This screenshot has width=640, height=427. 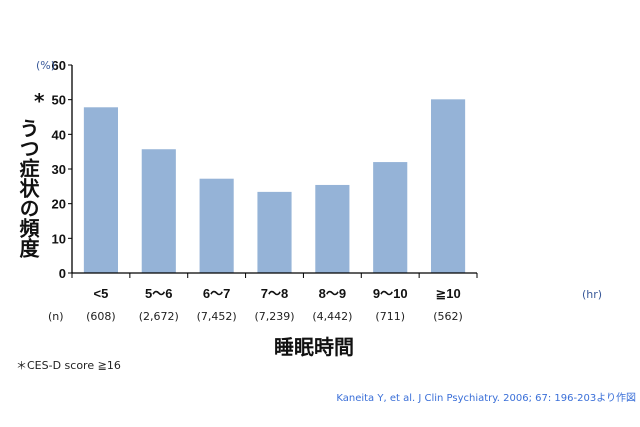 I want to click on x-tick-label: ≧10, so click(x=447, y=293).